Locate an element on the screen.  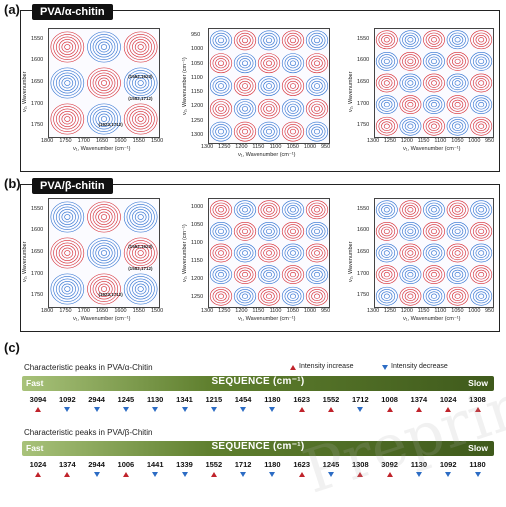
p5-plot-area is located at coordinates (269, 253).